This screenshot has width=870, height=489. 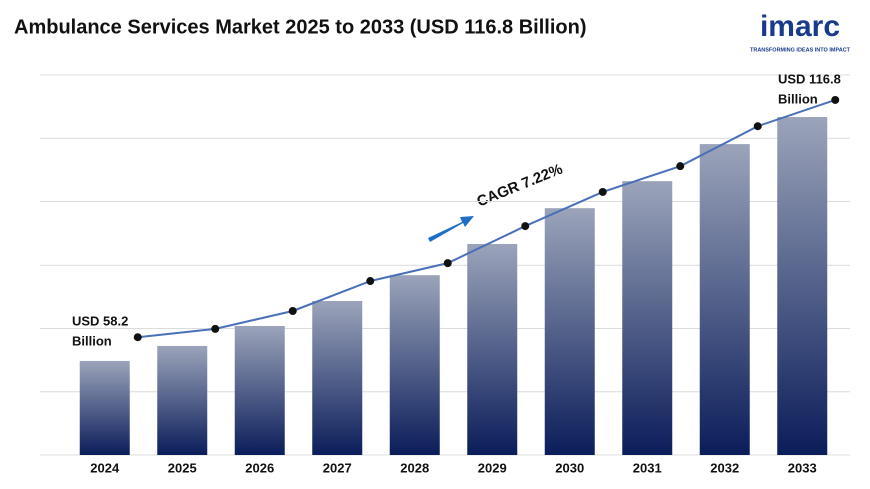 I want to click on annotation: USD 58.2, so click(x=100, y=320).